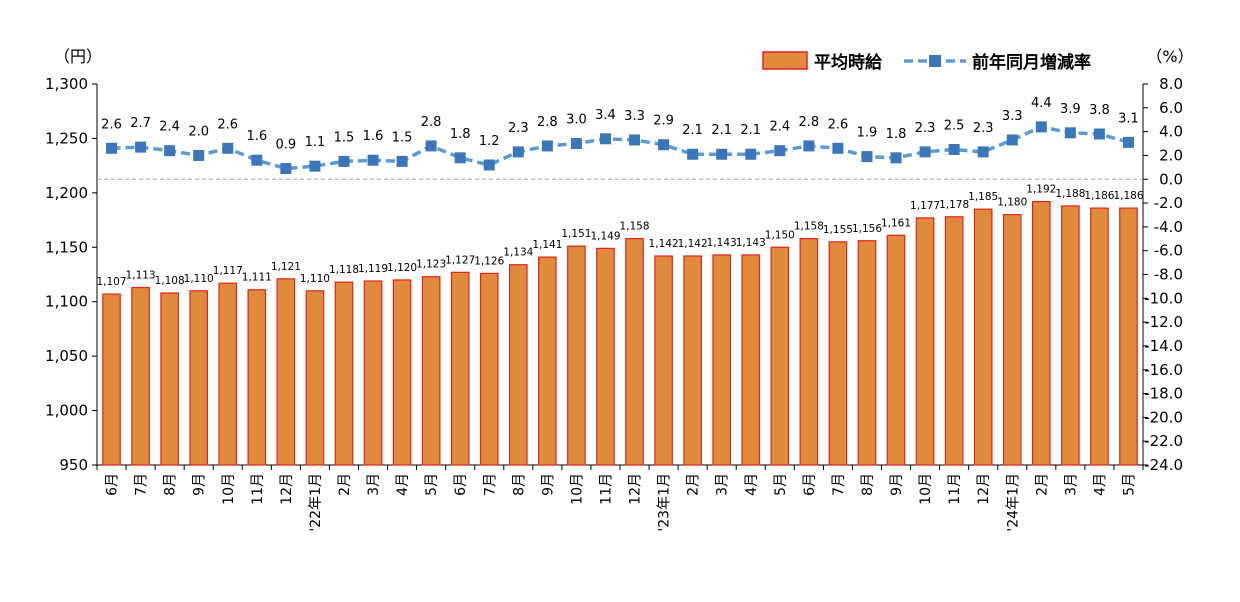  What do you see at coordinates (694, 484) in the screenshot?
I see `x-tick-label: 2月` at bounding box center [694, 484].